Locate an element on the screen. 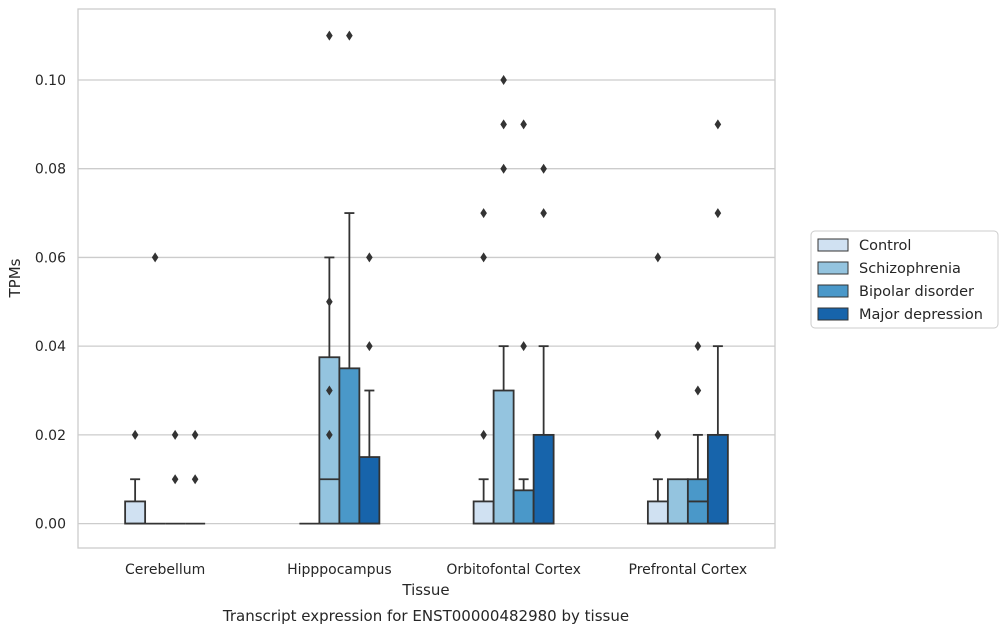 This screenshot has height=634, width=1007. box-cerebellum-control is located at coordinates (135, 477).